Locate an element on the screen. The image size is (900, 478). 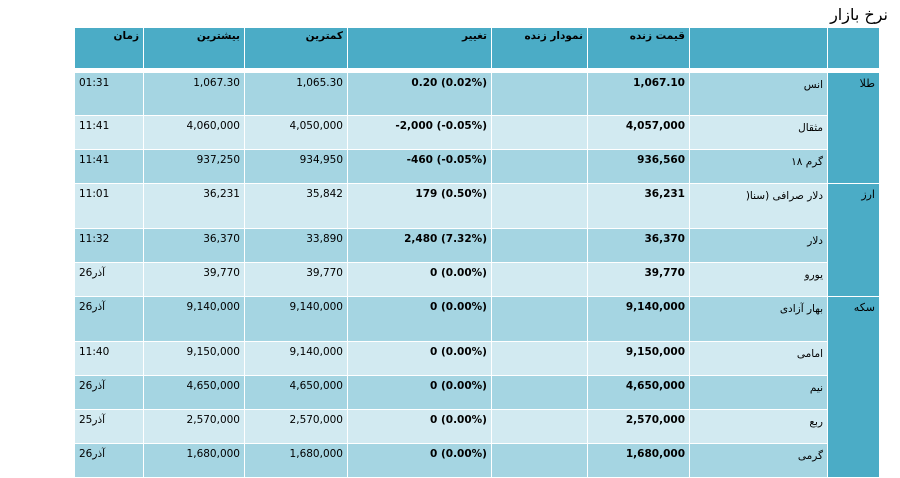
high-cell: 9,140,000 is located at coordinates (194, 319).